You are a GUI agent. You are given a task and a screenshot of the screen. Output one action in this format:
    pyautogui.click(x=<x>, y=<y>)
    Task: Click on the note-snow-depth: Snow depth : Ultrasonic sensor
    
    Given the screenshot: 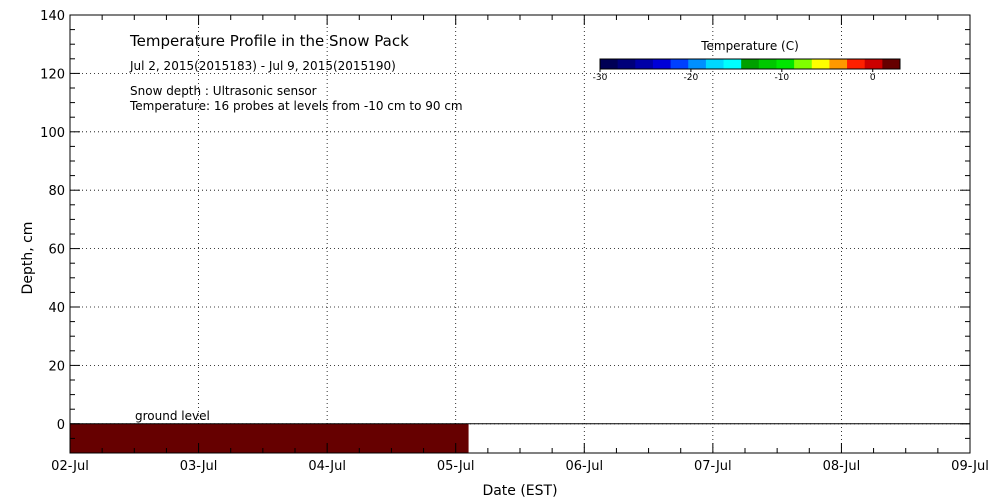 What is the action you would take?
    pyautogui.click(x=223, y=91)
    